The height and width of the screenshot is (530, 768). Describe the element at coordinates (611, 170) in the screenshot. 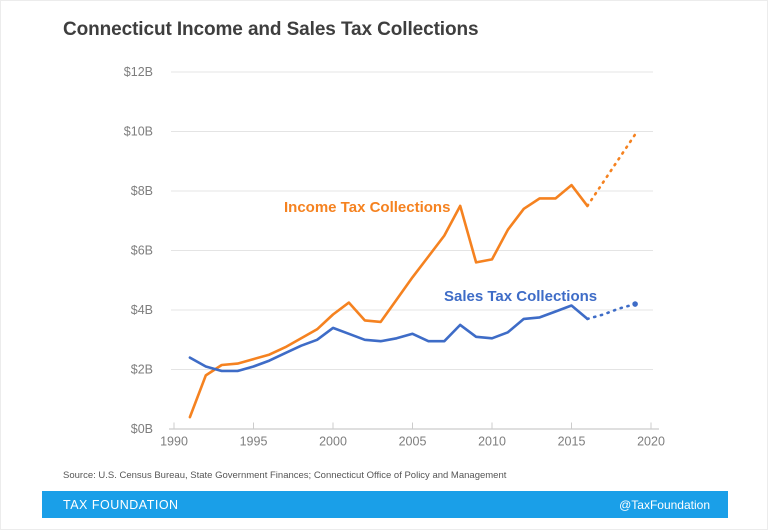

I see `income-tax-collections-projection--line` at that location.